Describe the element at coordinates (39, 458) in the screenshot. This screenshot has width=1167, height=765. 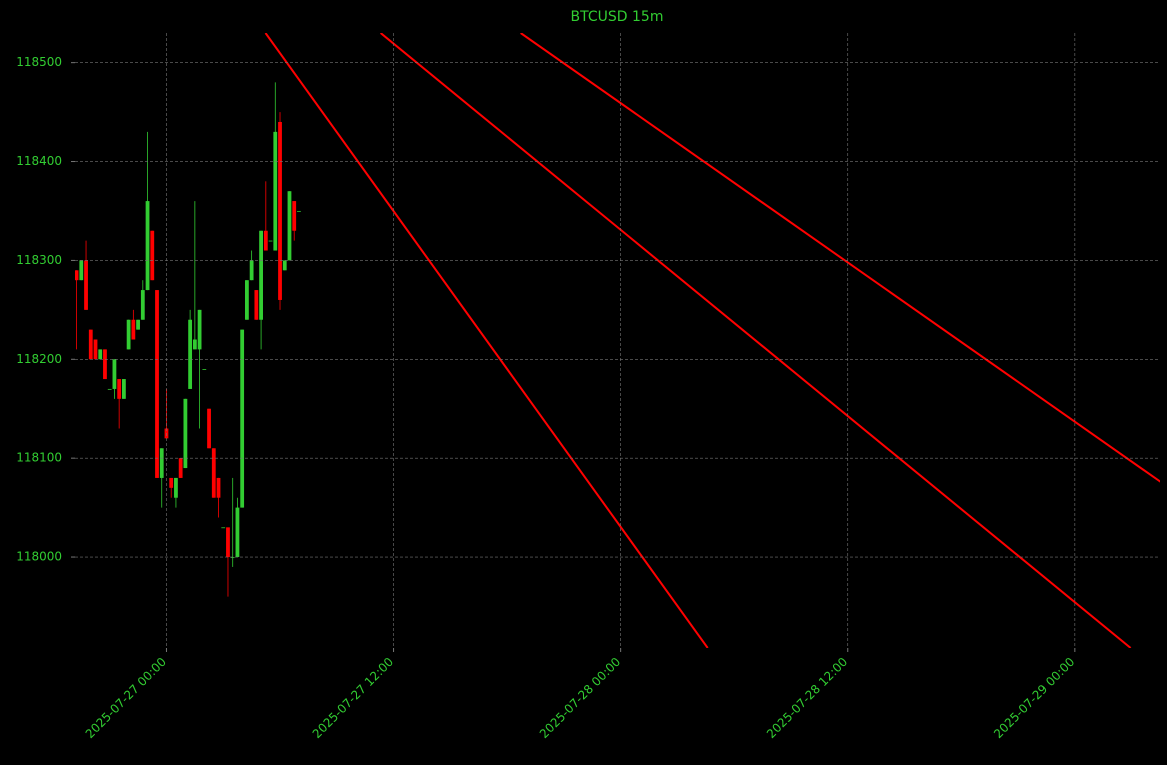
I see `y-tick-label: 118100` at that location.